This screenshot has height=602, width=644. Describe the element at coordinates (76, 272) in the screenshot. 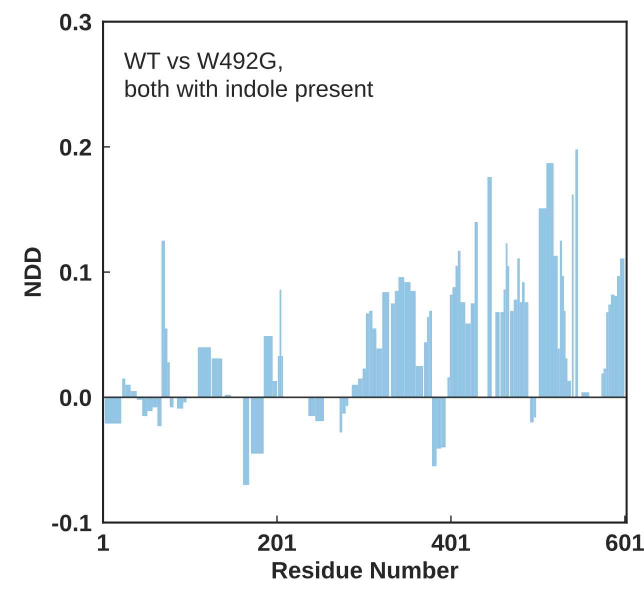

I see `y-tick-label: 0.1` at that location.